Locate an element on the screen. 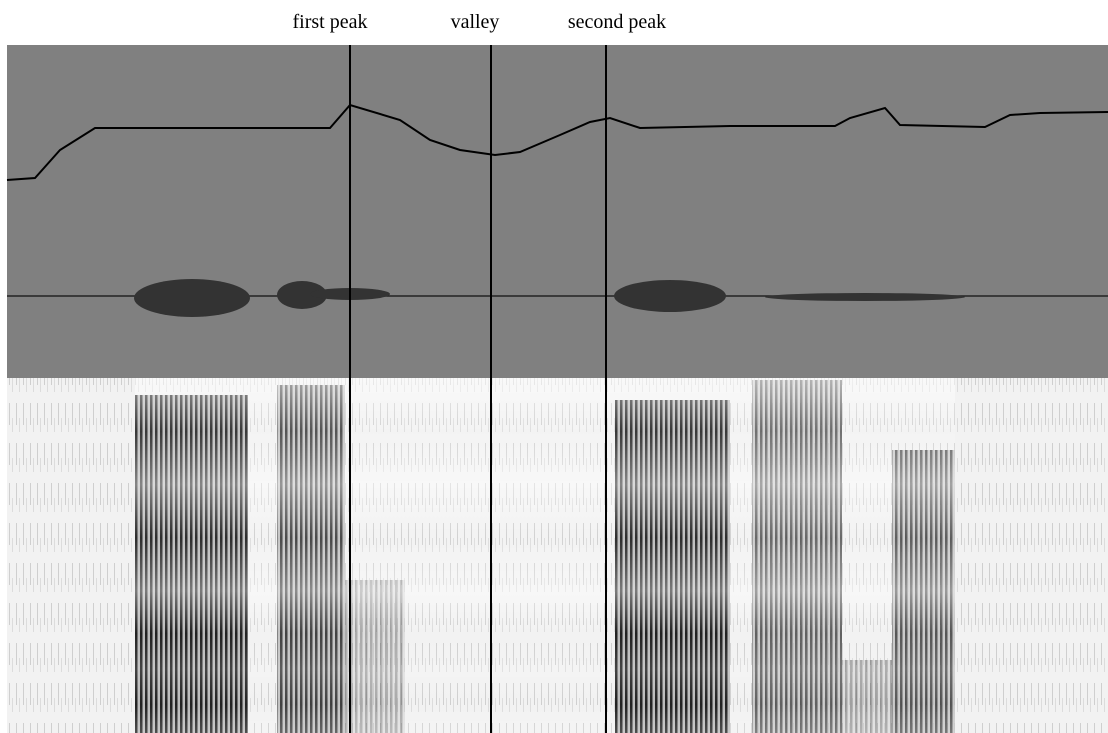 The image size is (1108, 733). label-second-peak: second peak is located at coordinates (617, 22).